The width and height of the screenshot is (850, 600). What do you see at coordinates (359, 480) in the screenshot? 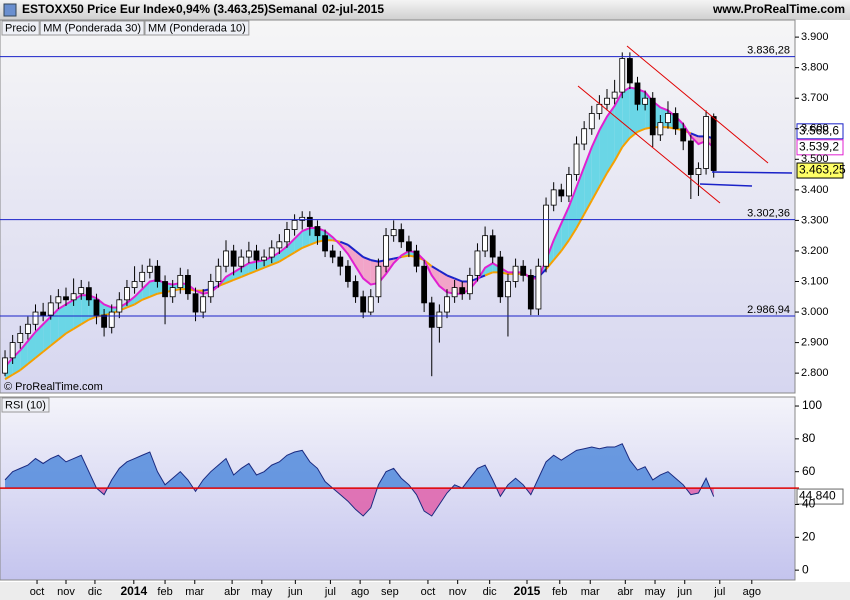
I see `rsi-line` at bounding box center [359, 480].